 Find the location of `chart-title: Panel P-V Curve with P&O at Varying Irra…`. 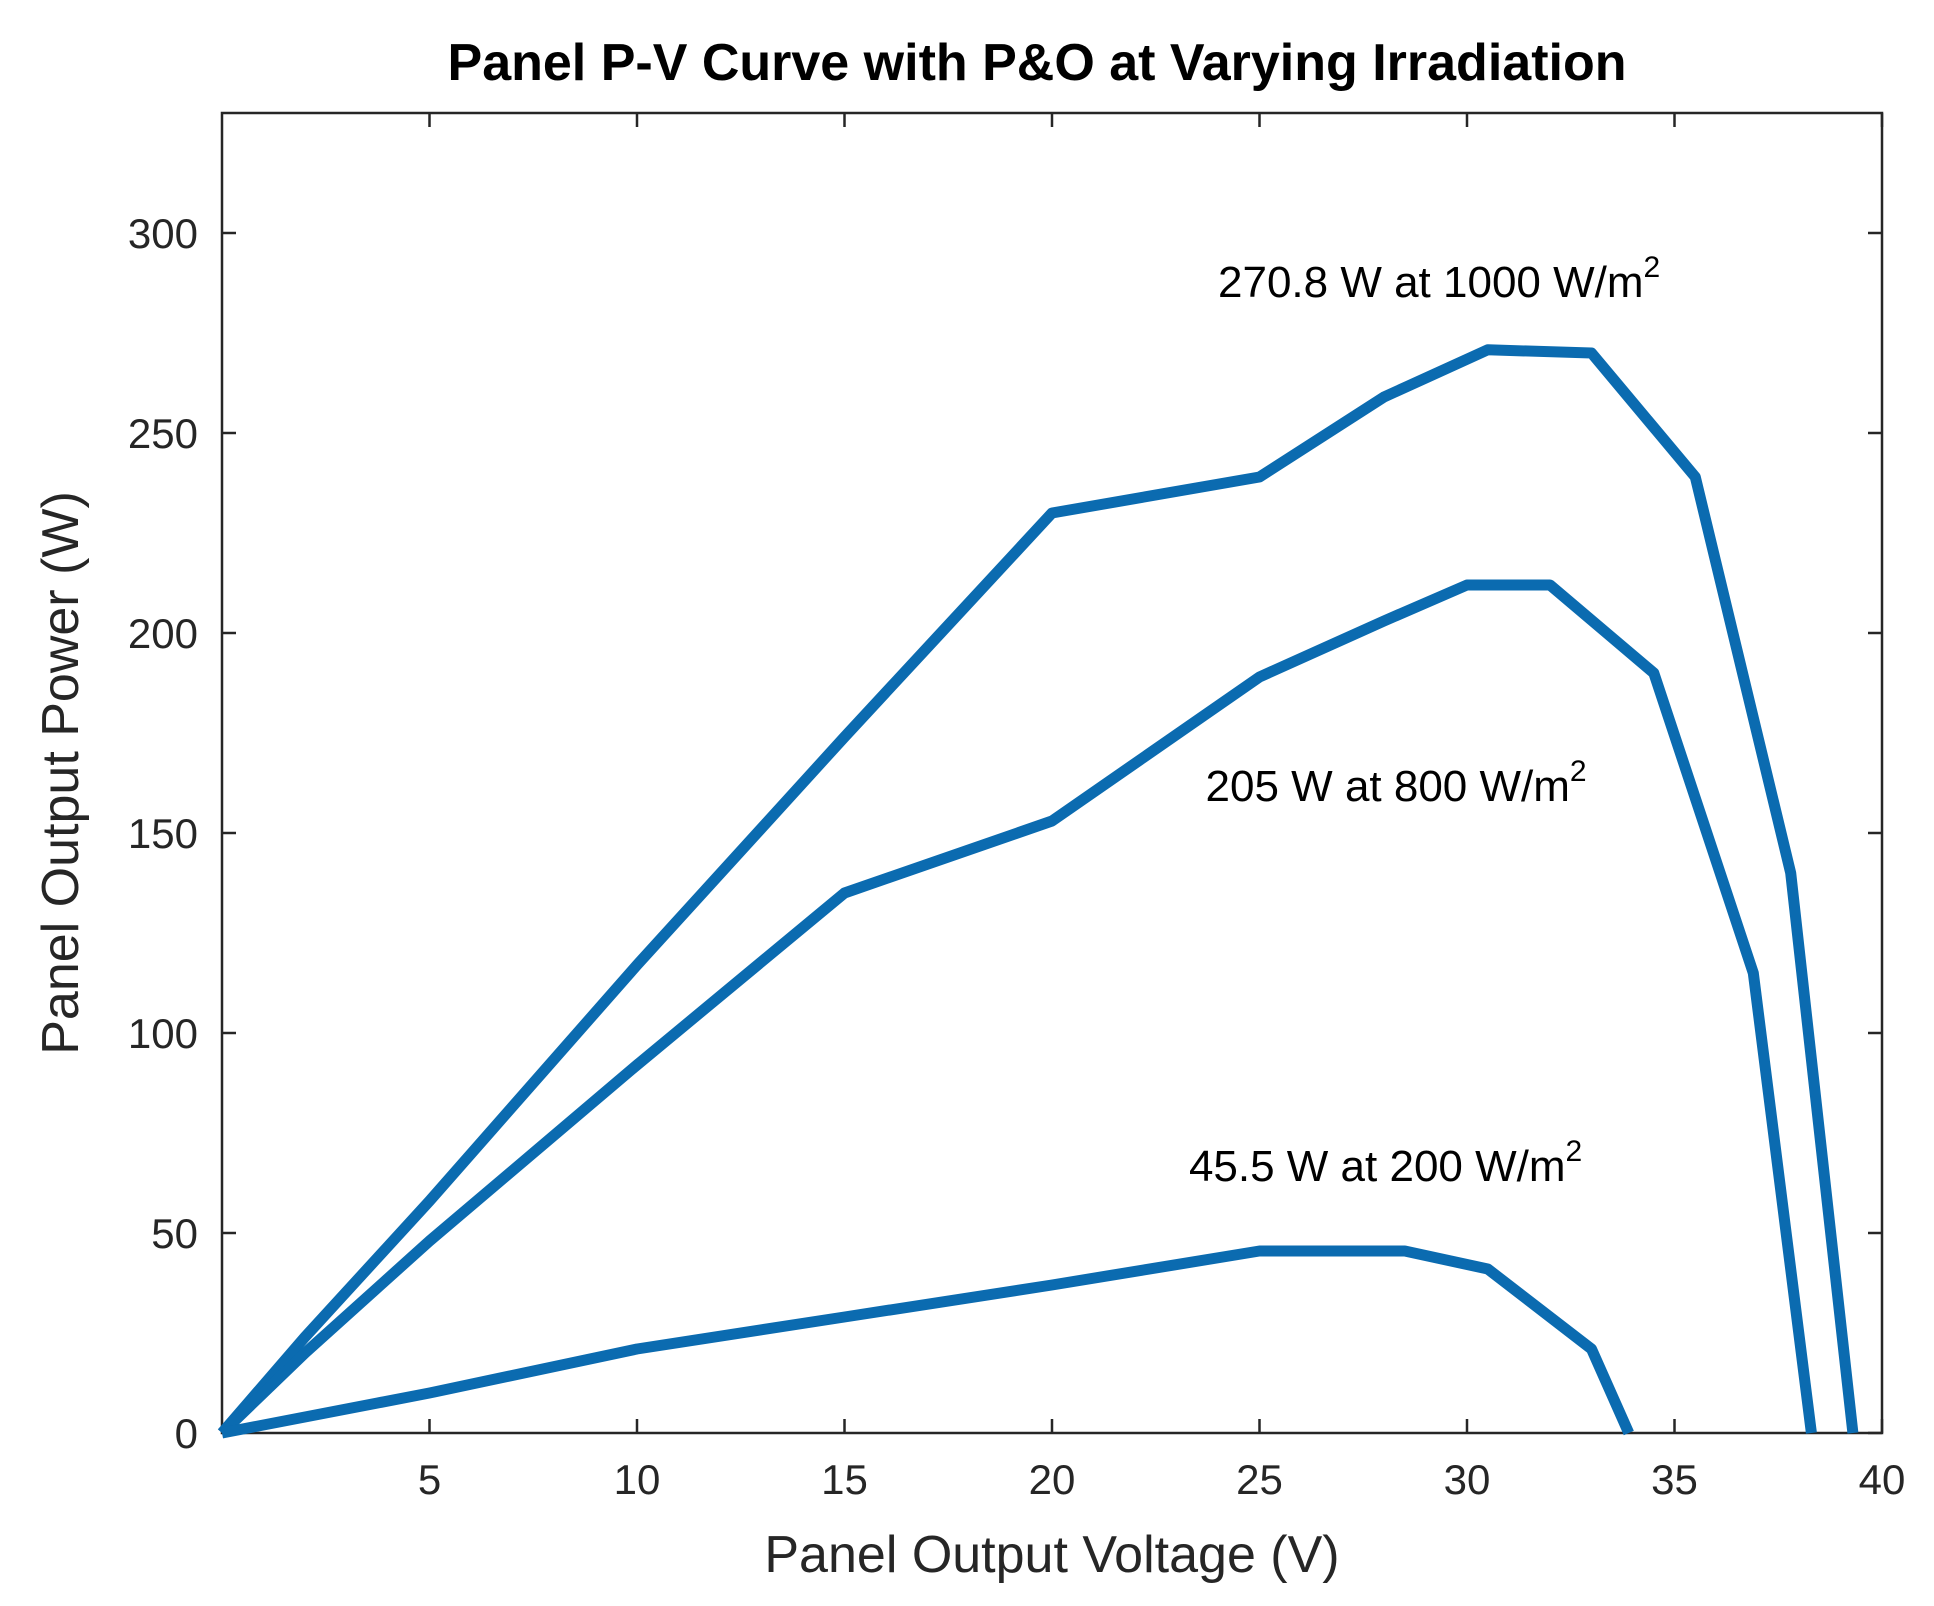

chart-title: Panel P-V Curve with P&O at Varying Irra… is located at coordinates (1037, 63).